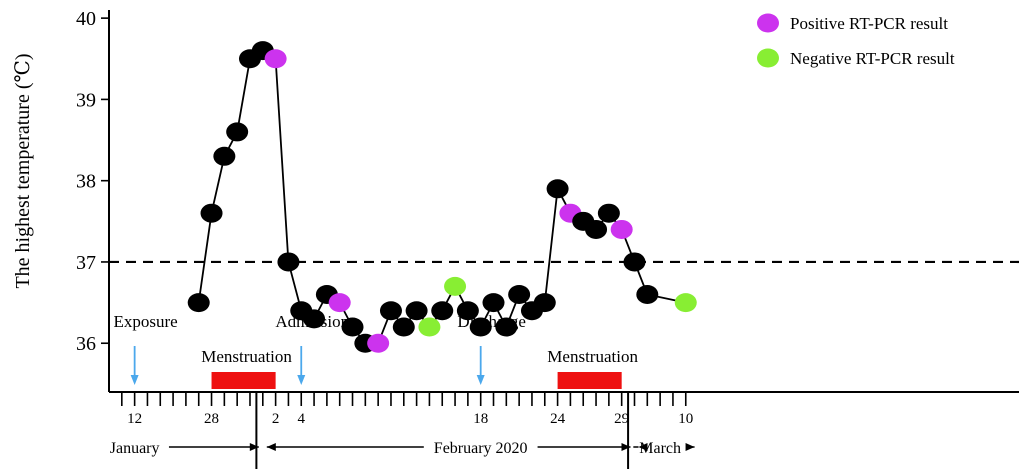 The image size is (1019, 469). What do you see at coordinates (621, 419) in the screenshot?
I see `x-tick-label-29: 29` at bounding box center [621, 419].